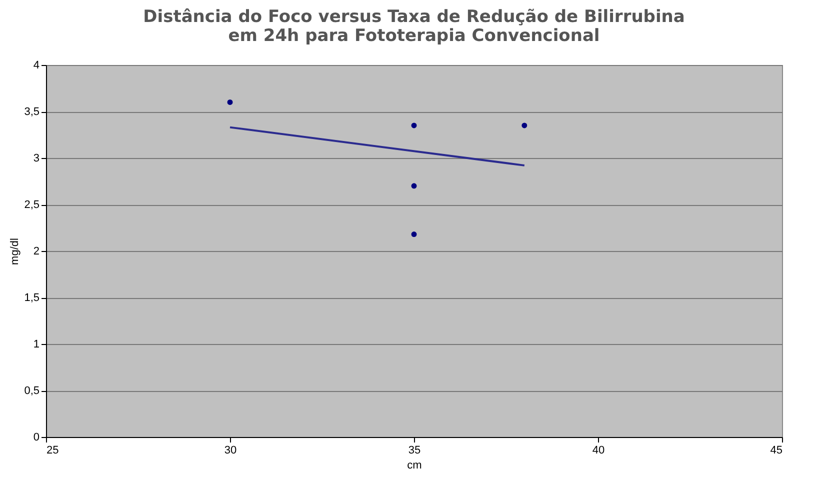  Describe the element at coordinates (598, 450) in the screenshot. I see `x-tick-label: 40` at that location.